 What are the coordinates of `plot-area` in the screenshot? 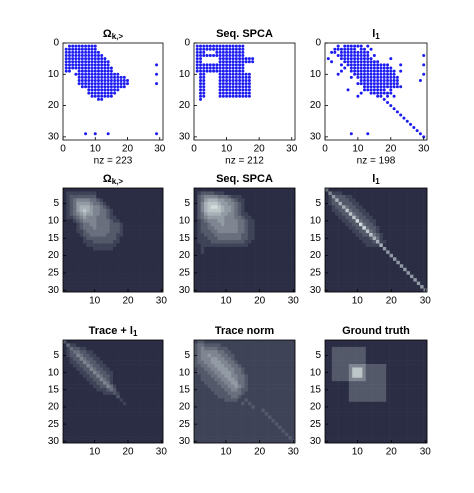 It's located at (376, 91).